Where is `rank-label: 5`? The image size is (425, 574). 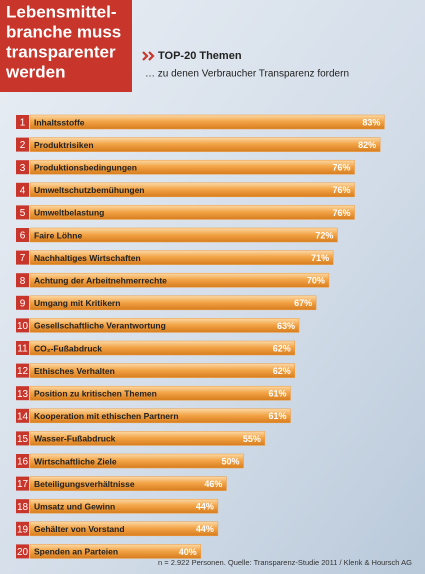 rank-label: 5 is located at coordinates (23, 213).